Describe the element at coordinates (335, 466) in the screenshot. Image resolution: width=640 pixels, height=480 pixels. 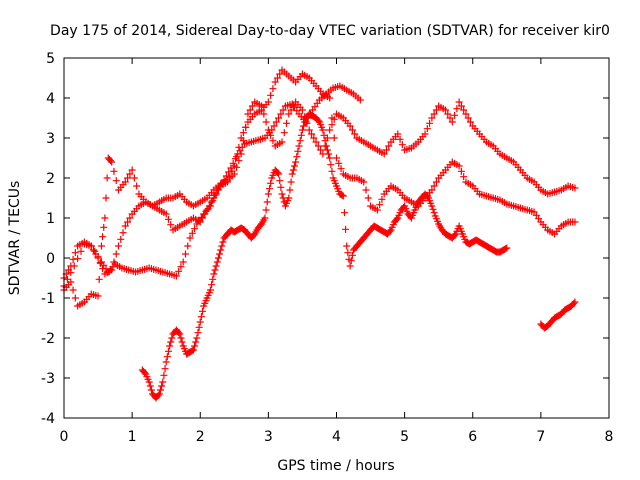
I see `x-axis-label: GPS time / hours` at that location.